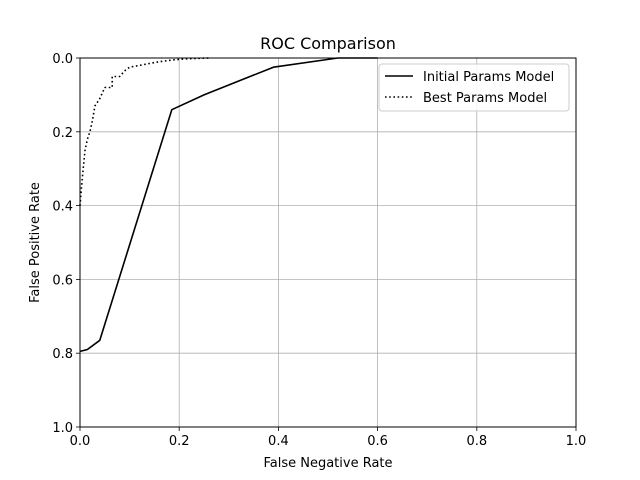 The width and height of the screenshot is (640, 480). I want to click on x-tick-label: 0.8, so click(476, 441).